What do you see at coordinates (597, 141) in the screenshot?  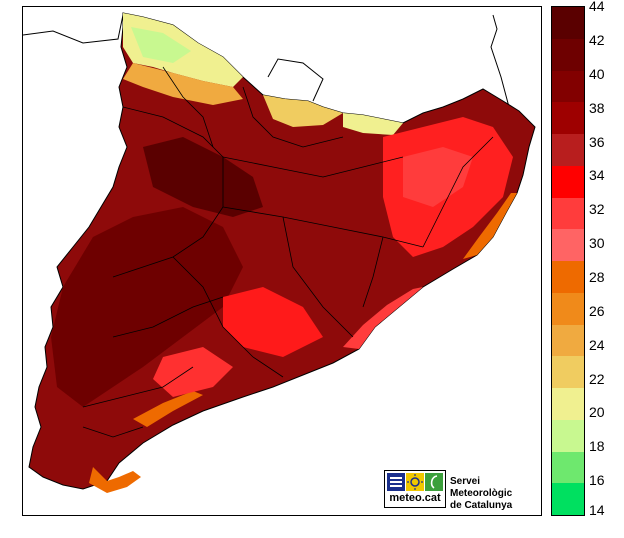 I see `scale-tick-label: 36` at bounding box center [597, 141].